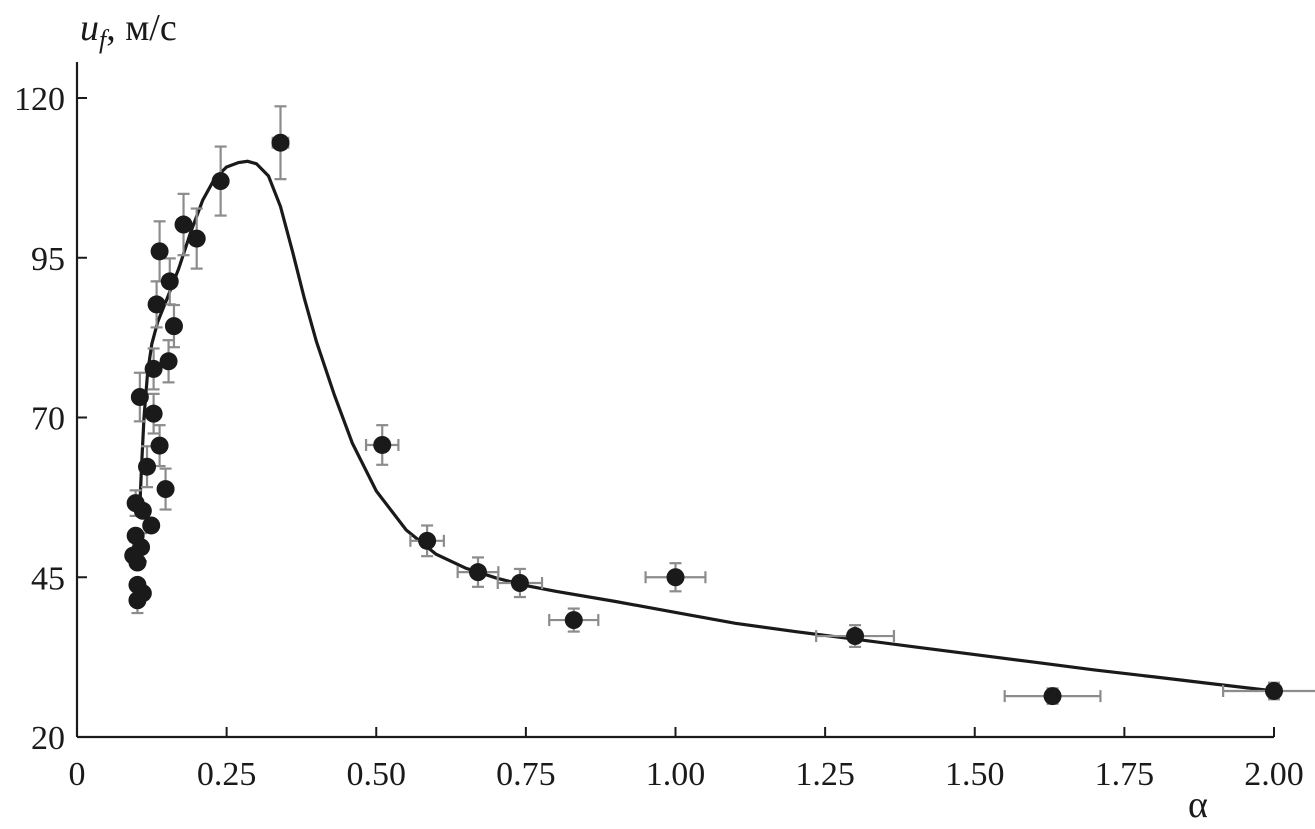  Describe the element at coordinates (48, 738) in the screenshot. I see `y-tick-label: 20` at that location.